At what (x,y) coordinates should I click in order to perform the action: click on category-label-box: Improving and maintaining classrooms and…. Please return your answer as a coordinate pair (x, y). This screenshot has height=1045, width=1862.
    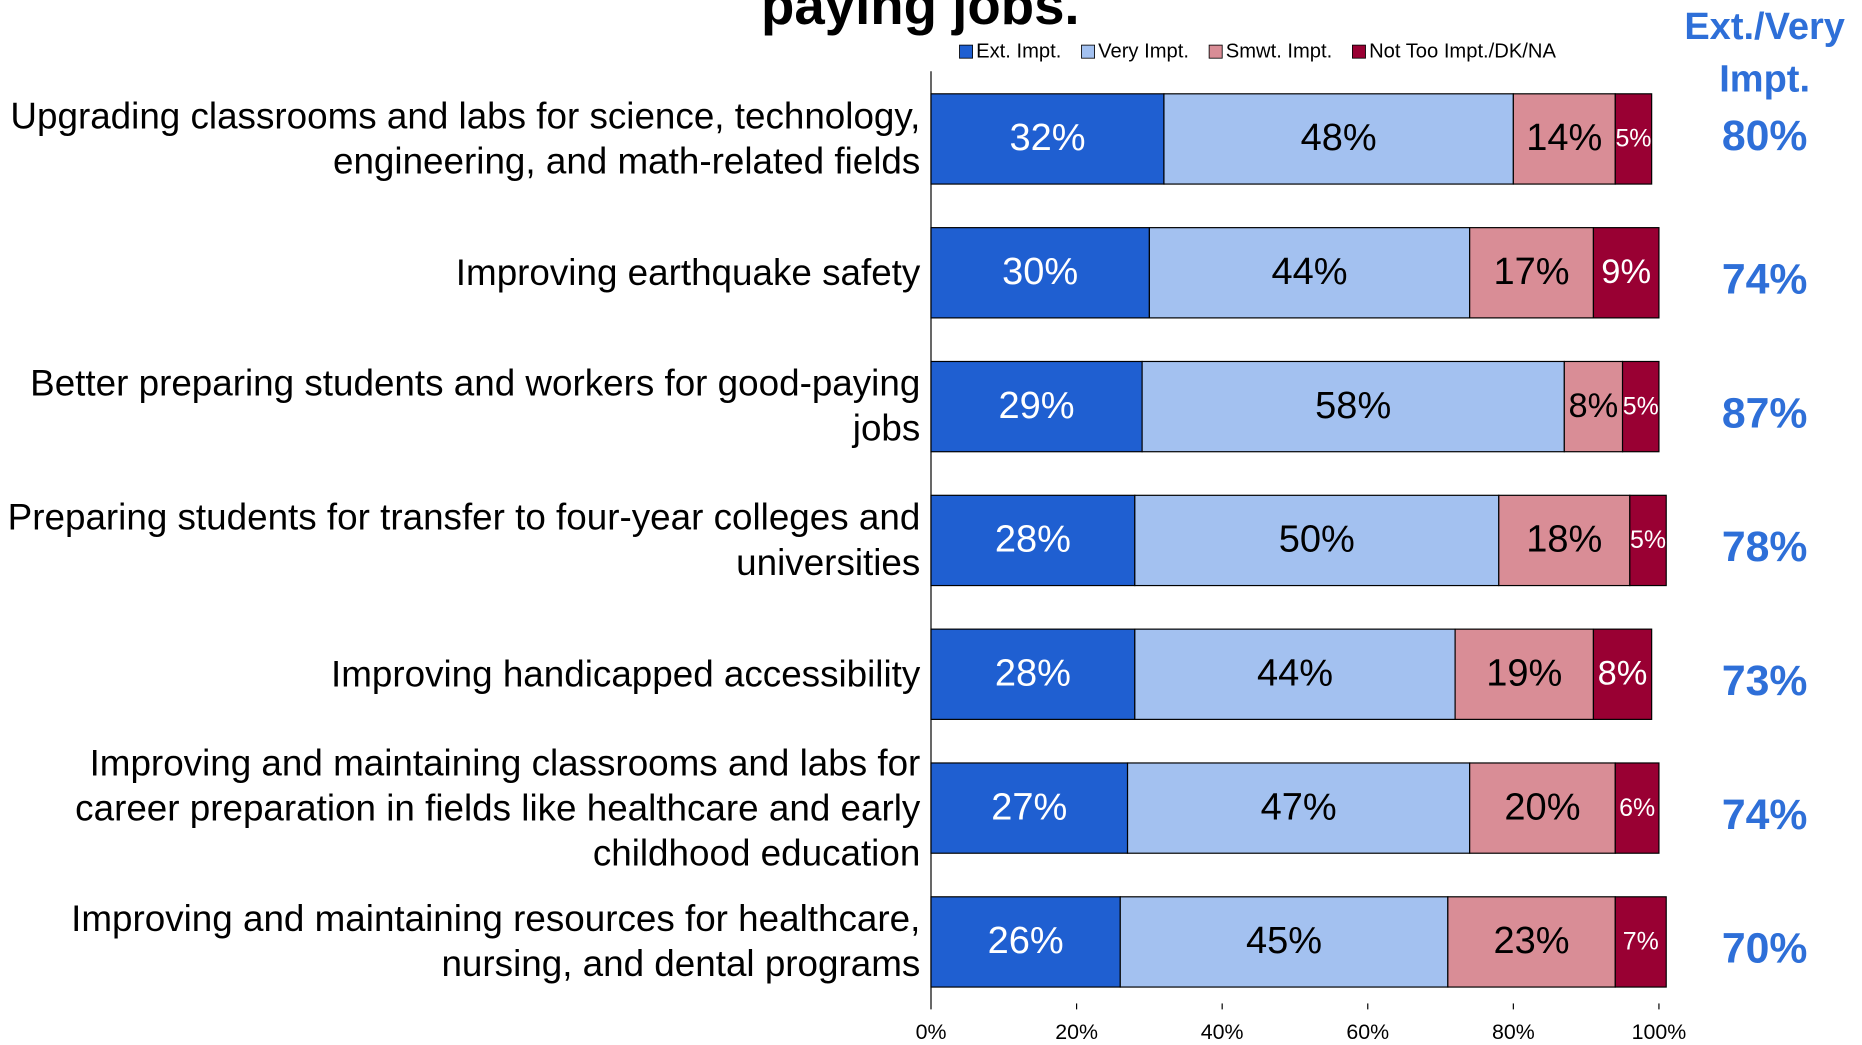
    Looking at the image, I should click on (498, 807).